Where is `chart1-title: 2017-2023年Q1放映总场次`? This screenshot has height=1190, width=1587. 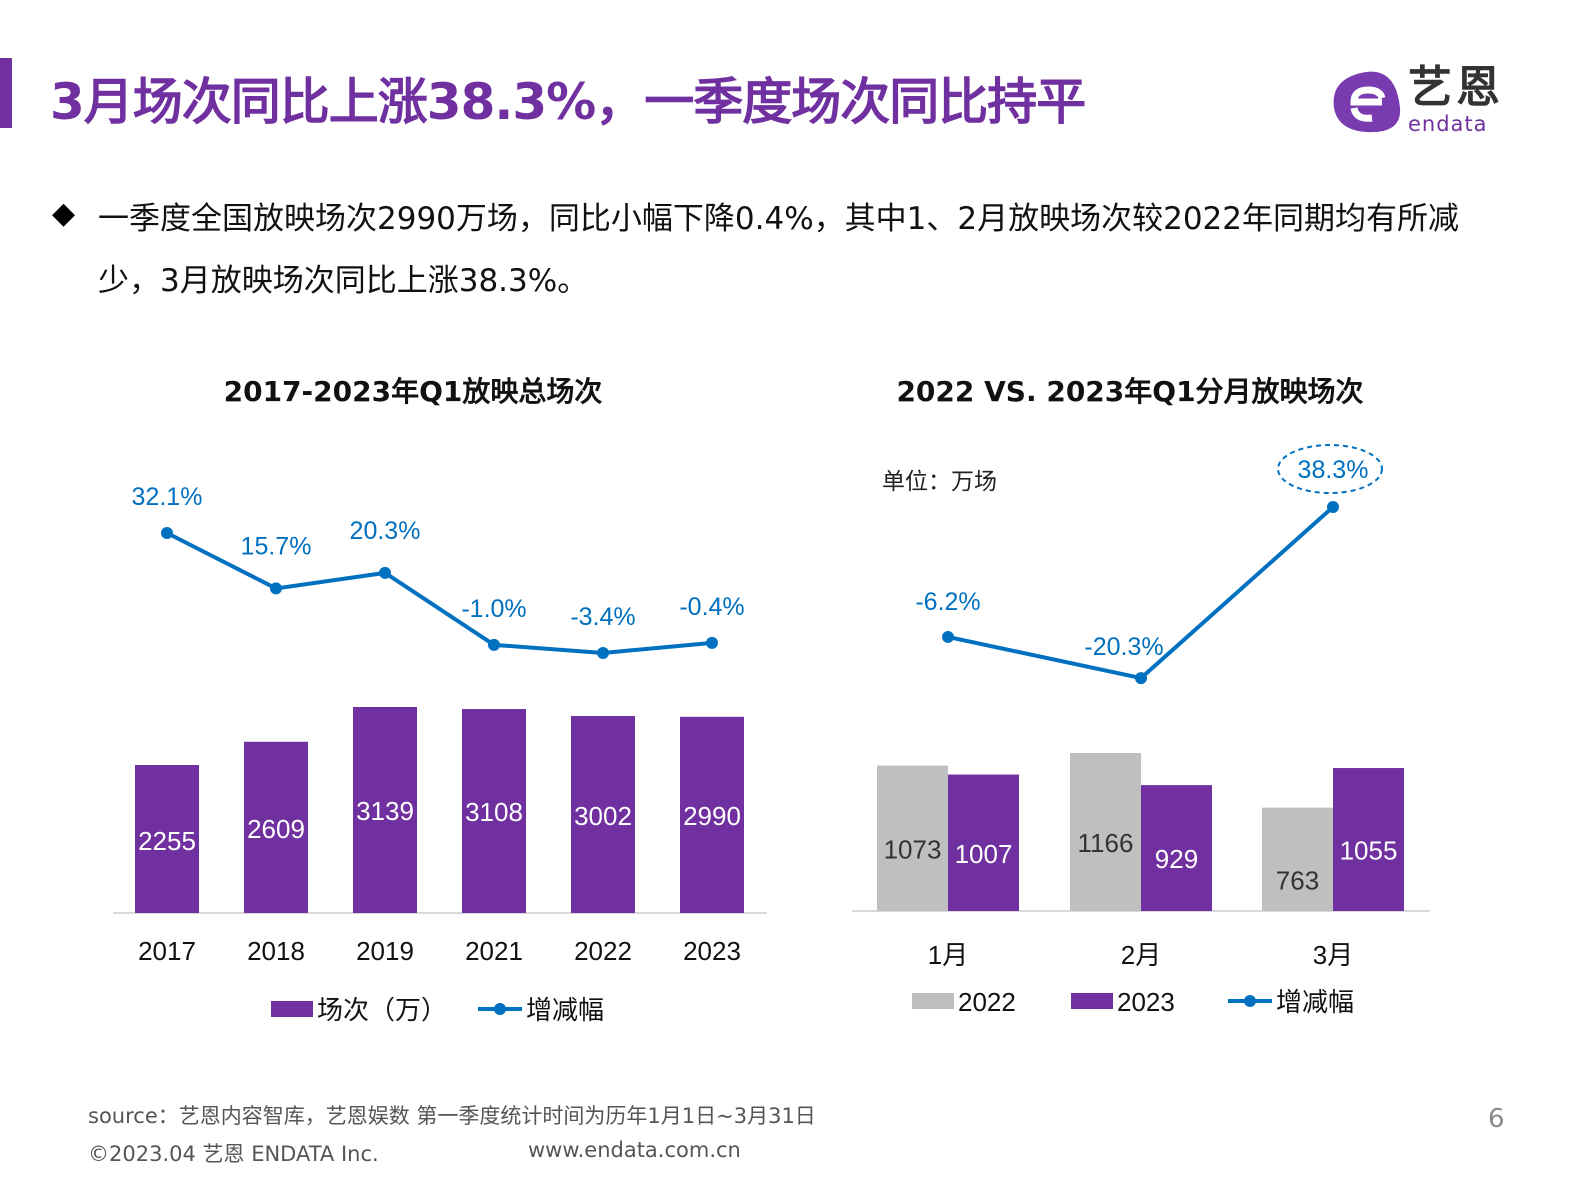 chart1-title: 2017-2023年Q1放映总场次 is located at coordinates (413, 391).